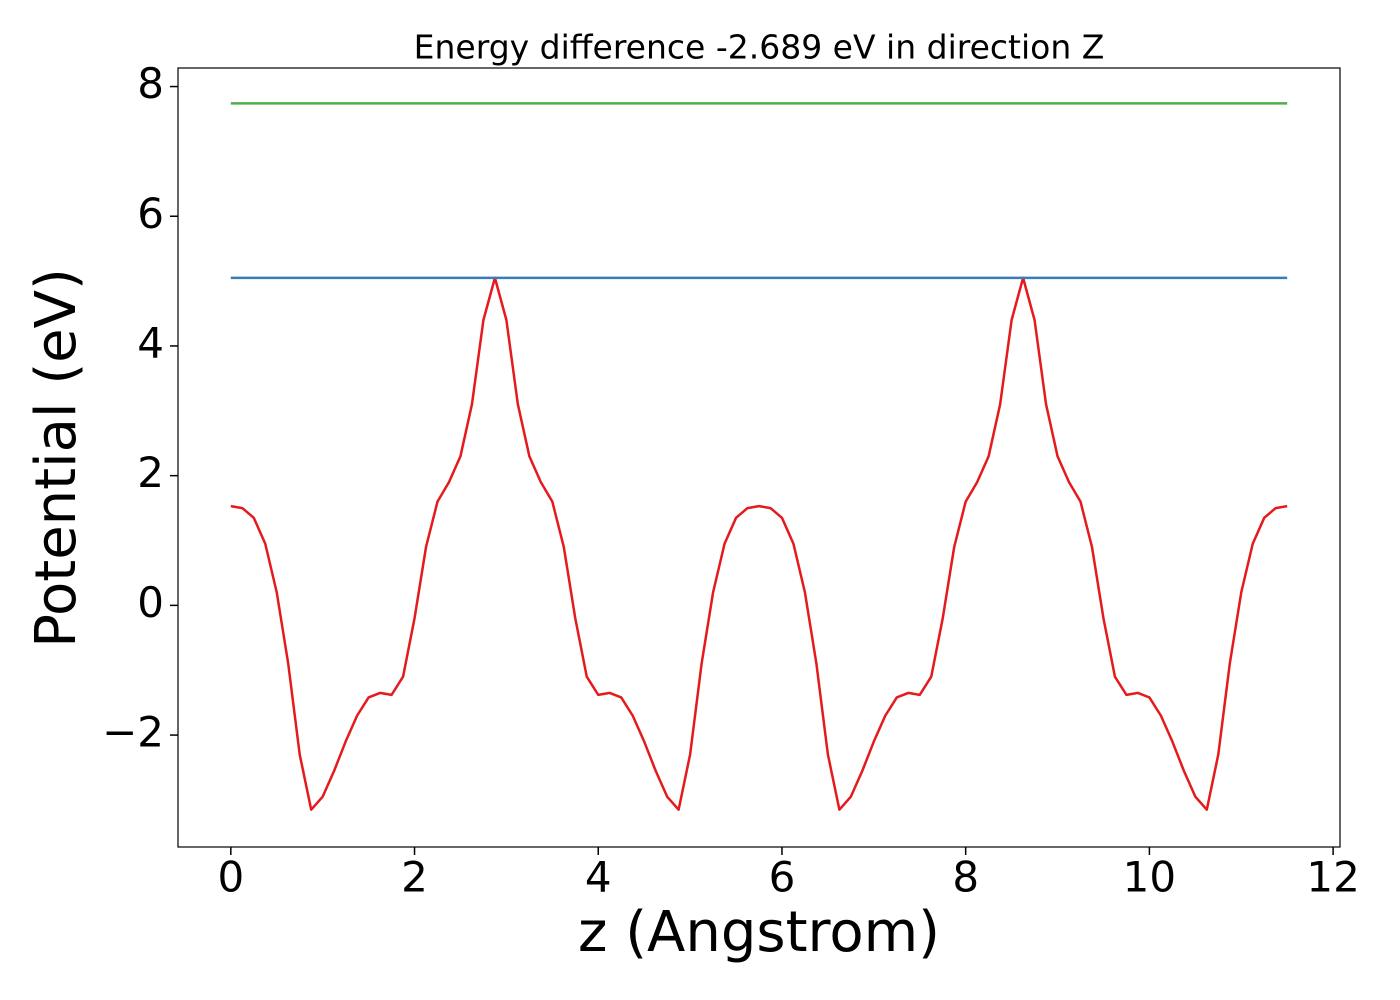  I want to click on x-tick-label: 6, so click(782, 877).